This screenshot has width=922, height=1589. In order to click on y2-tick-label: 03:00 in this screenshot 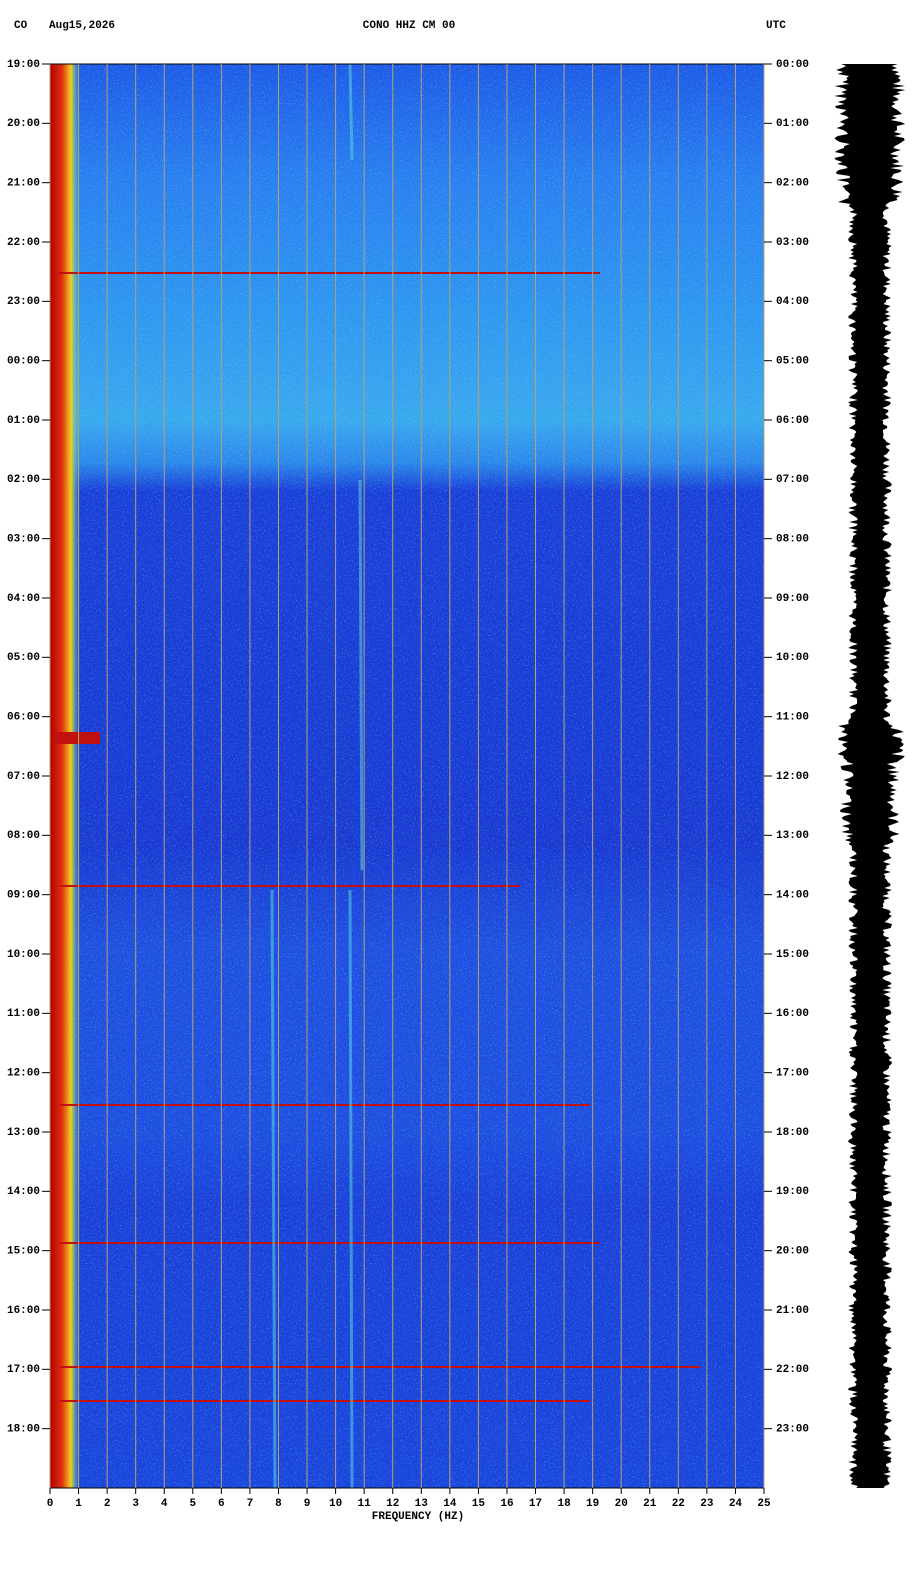, I will do `click(792, 243)`.